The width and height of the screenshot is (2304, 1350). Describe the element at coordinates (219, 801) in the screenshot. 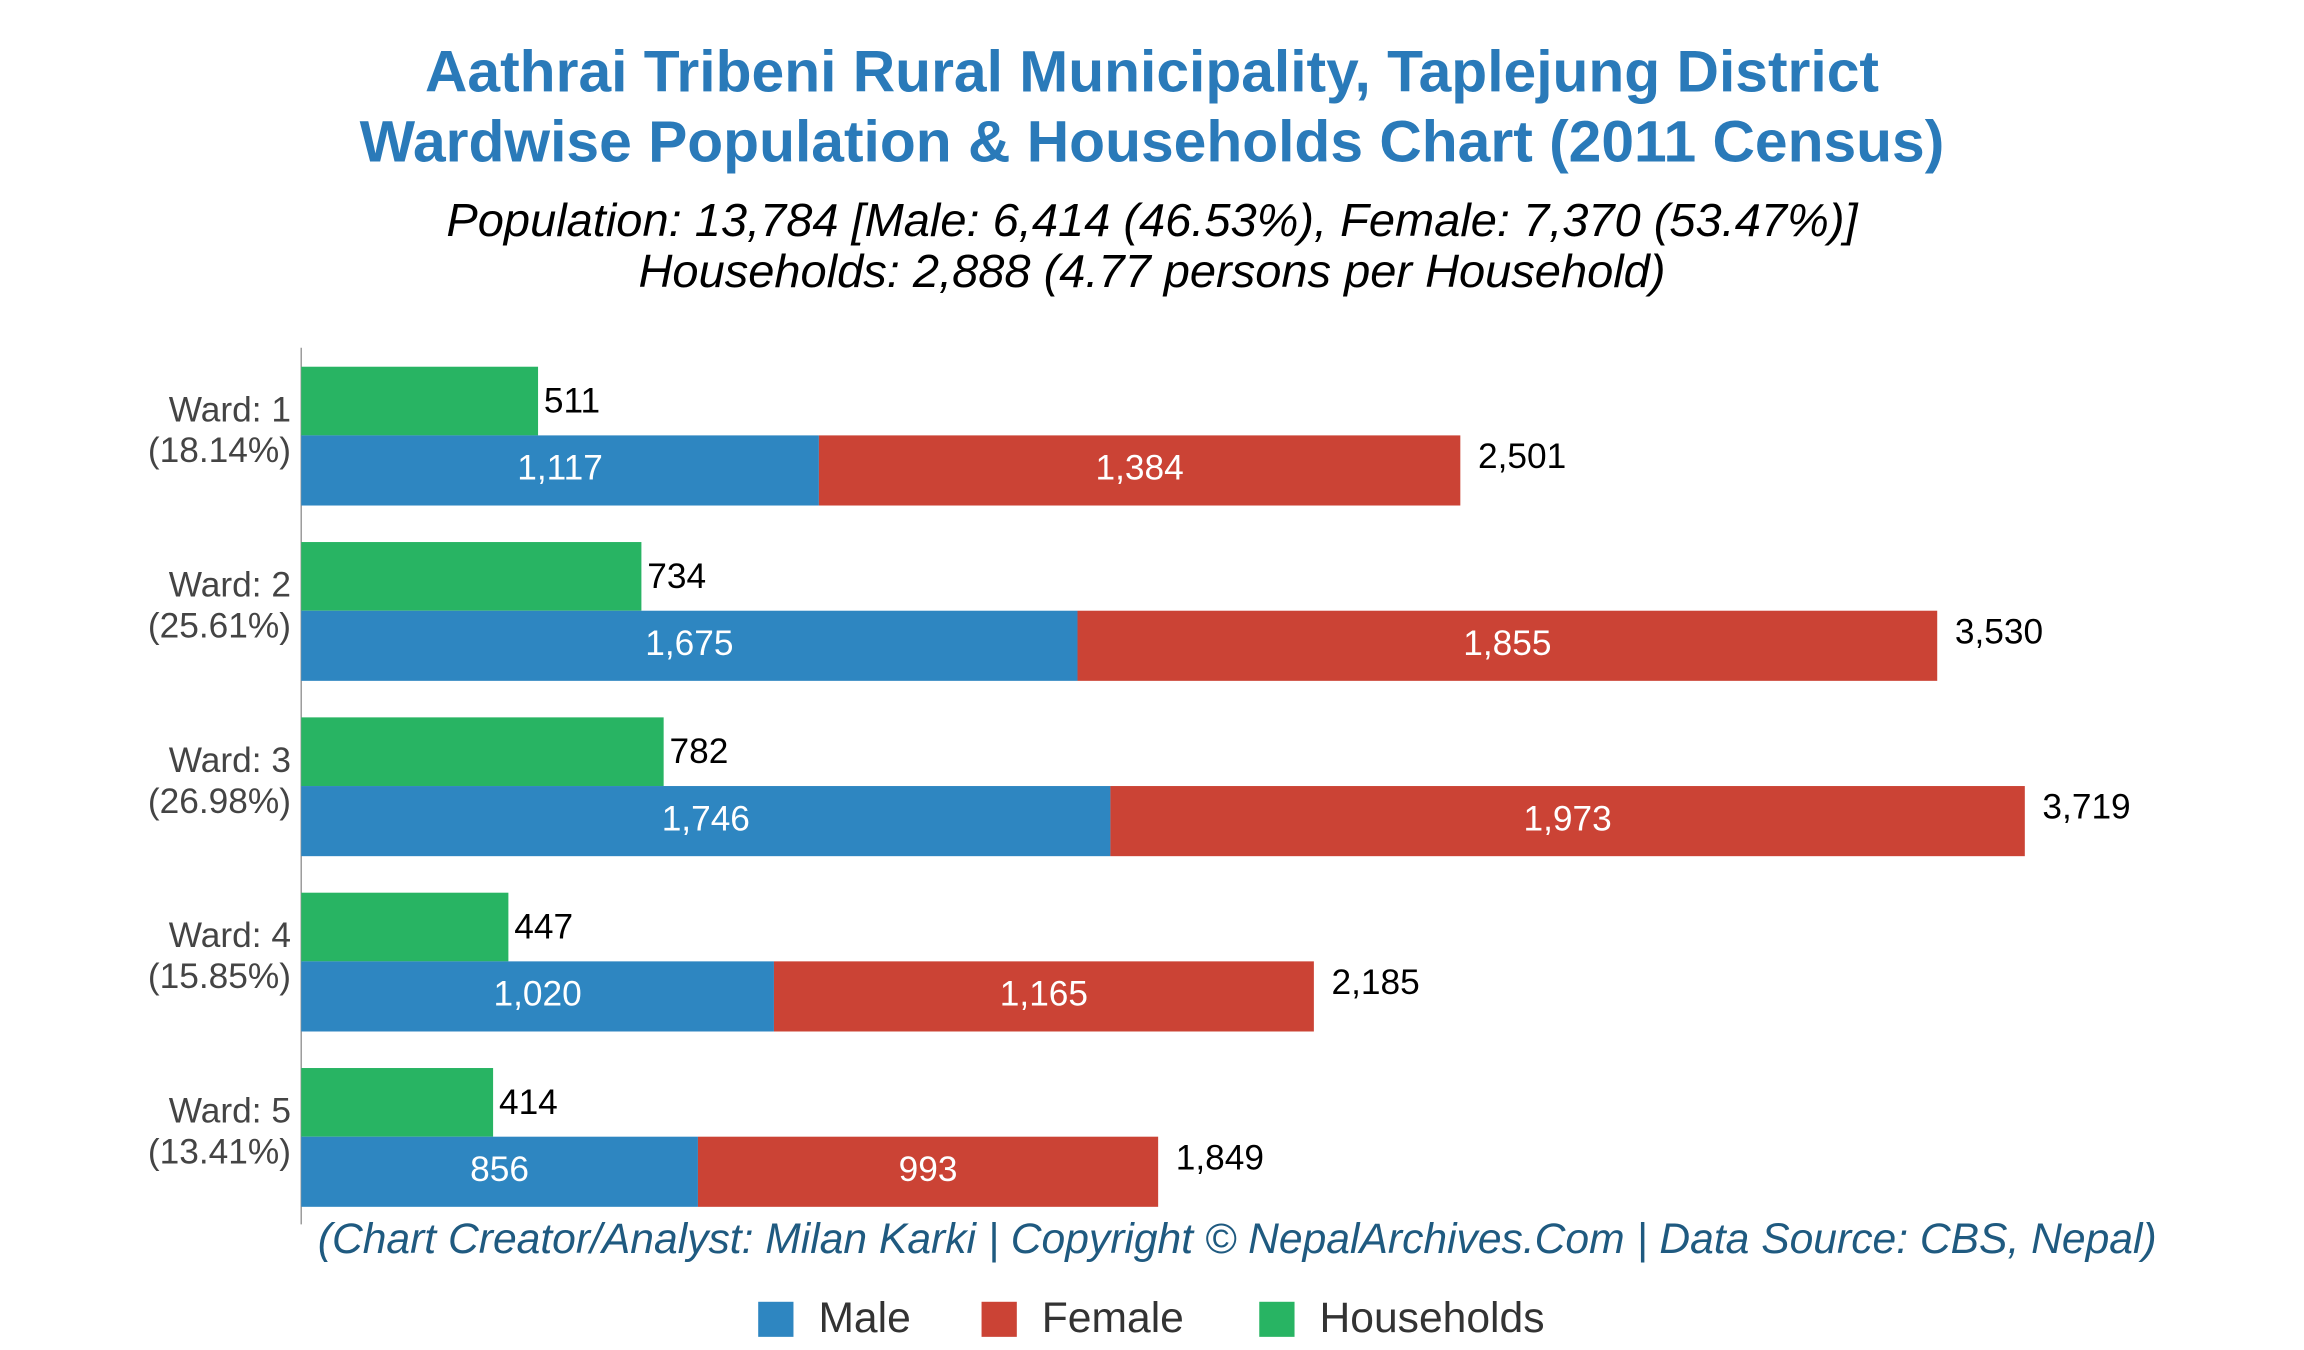

I see `category-share: (26.98%)` at that location.